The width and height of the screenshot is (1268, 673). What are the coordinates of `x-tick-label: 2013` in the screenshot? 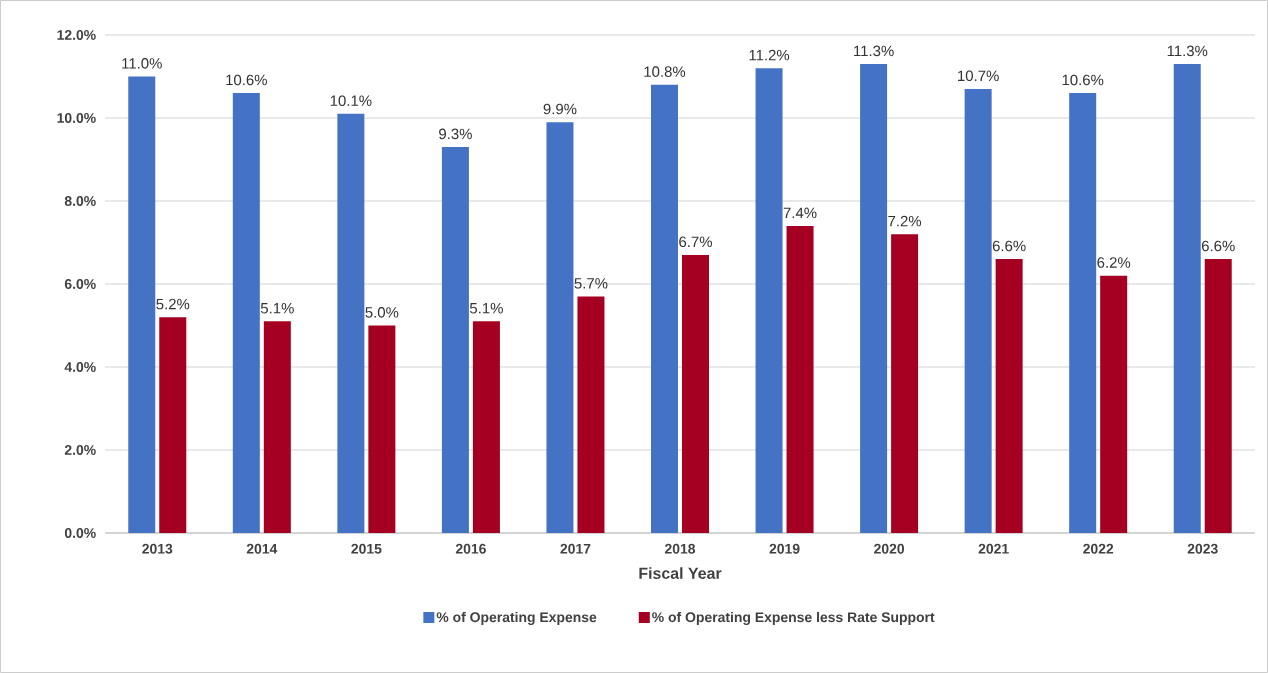 It's located at (157, 548).